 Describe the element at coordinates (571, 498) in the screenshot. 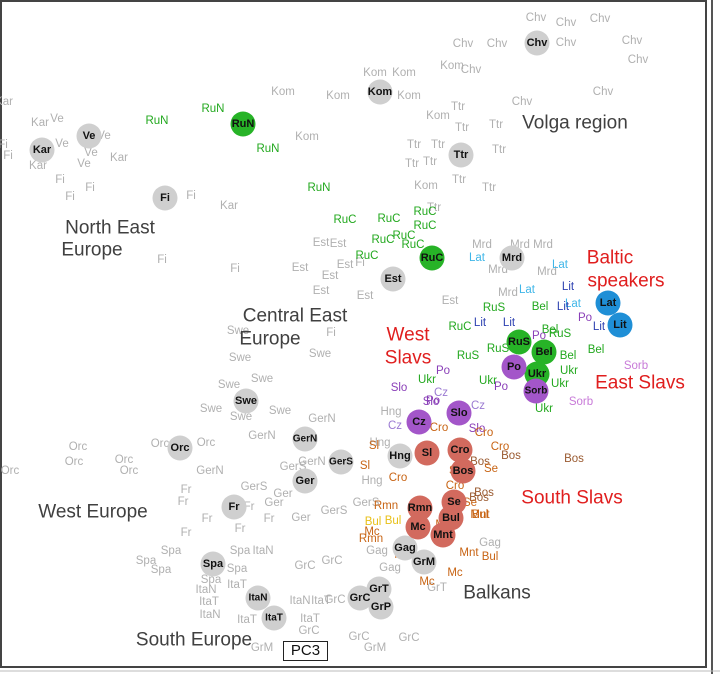

I see `region-label: South Slavs` at that location.